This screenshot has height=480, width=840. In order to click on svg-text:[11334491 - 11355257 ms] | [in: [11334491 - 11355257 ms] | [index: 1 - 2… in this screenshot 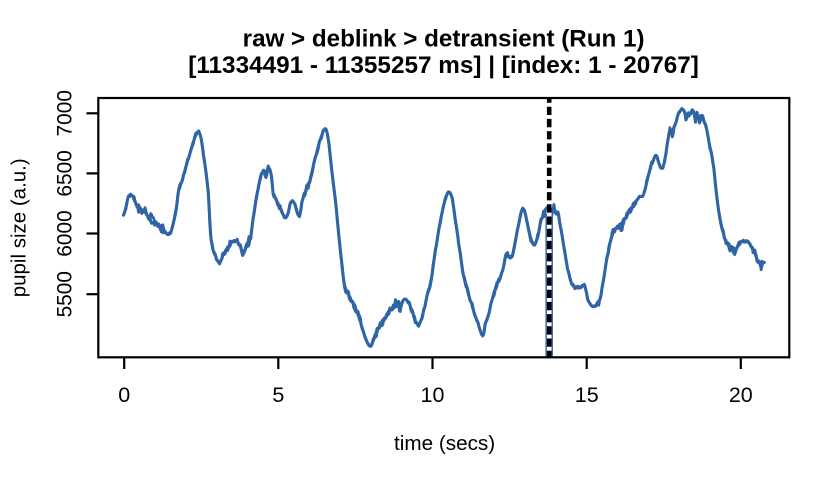, I will do `click(443, 65)`.